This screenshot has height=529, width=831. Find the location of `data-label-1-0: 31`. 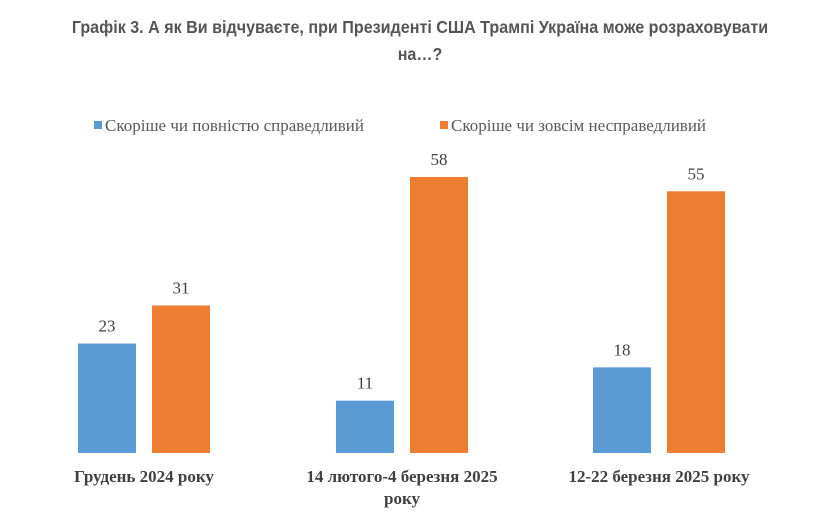

data-label-1-0: 31 is located at coordinates (181, 287).